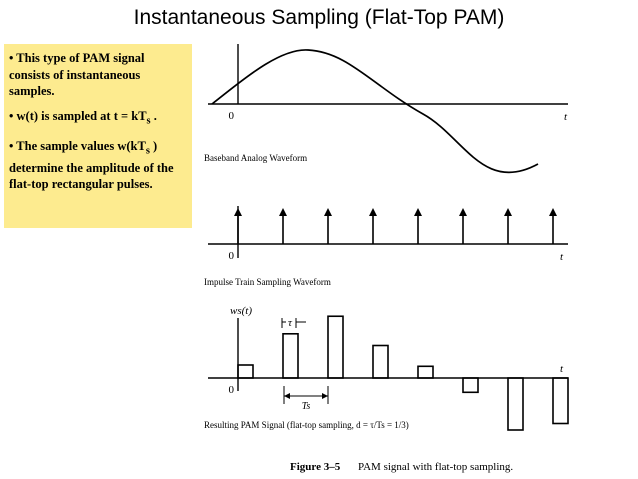 The width and height of the screenshot is (638, 479). I want to click on ws-label: ws(t), so click(241, 311).